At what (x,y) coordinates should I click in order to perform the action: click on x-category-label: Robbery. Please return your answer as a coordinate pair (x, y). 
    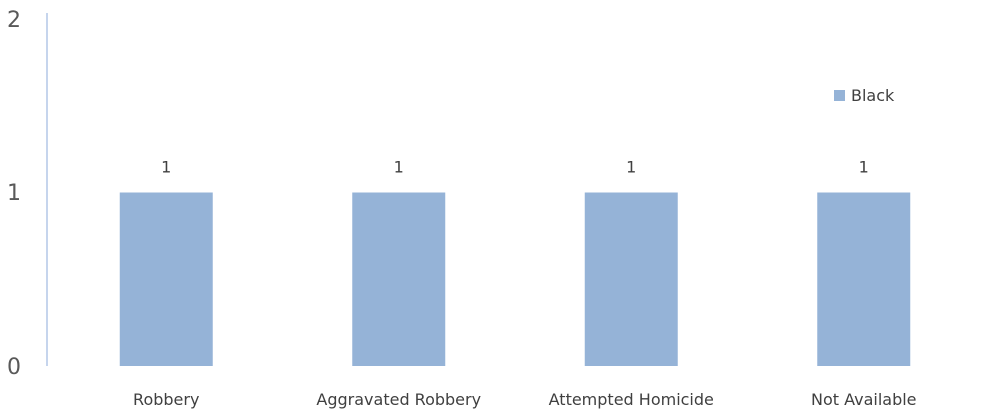
    Looking at the image, I should click on (166, 399).